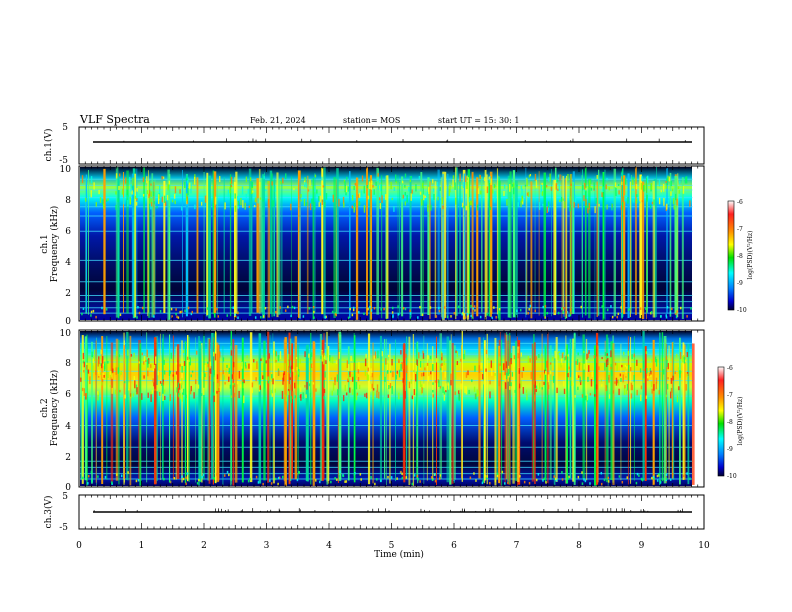  What do you see at coordinates (48, 512) in the screenshot?
I see `ch3-voltage-ylabel: ch.3(V)` at bounding box center [48, 512].